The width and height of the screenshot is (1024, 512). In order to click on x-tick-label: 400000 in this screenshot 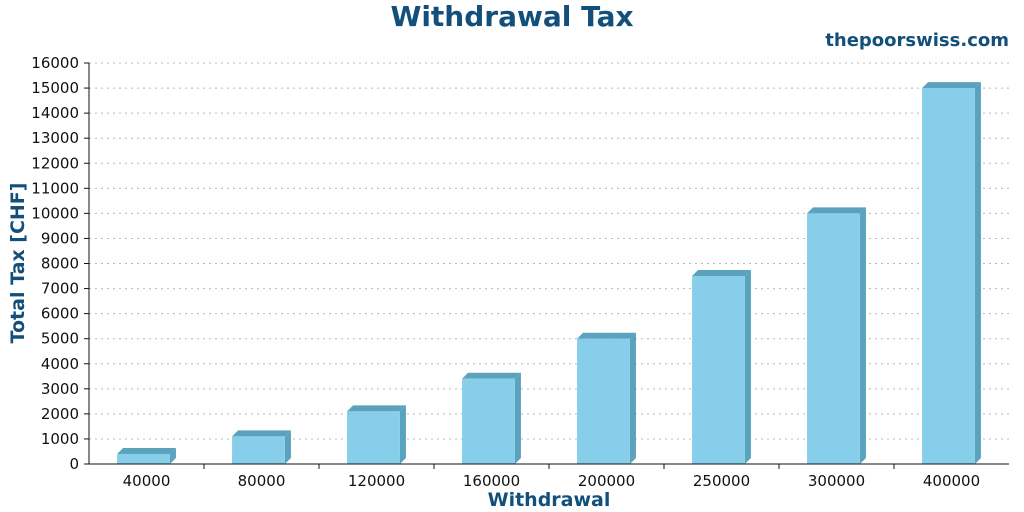, I will do `click(951, 481)`.